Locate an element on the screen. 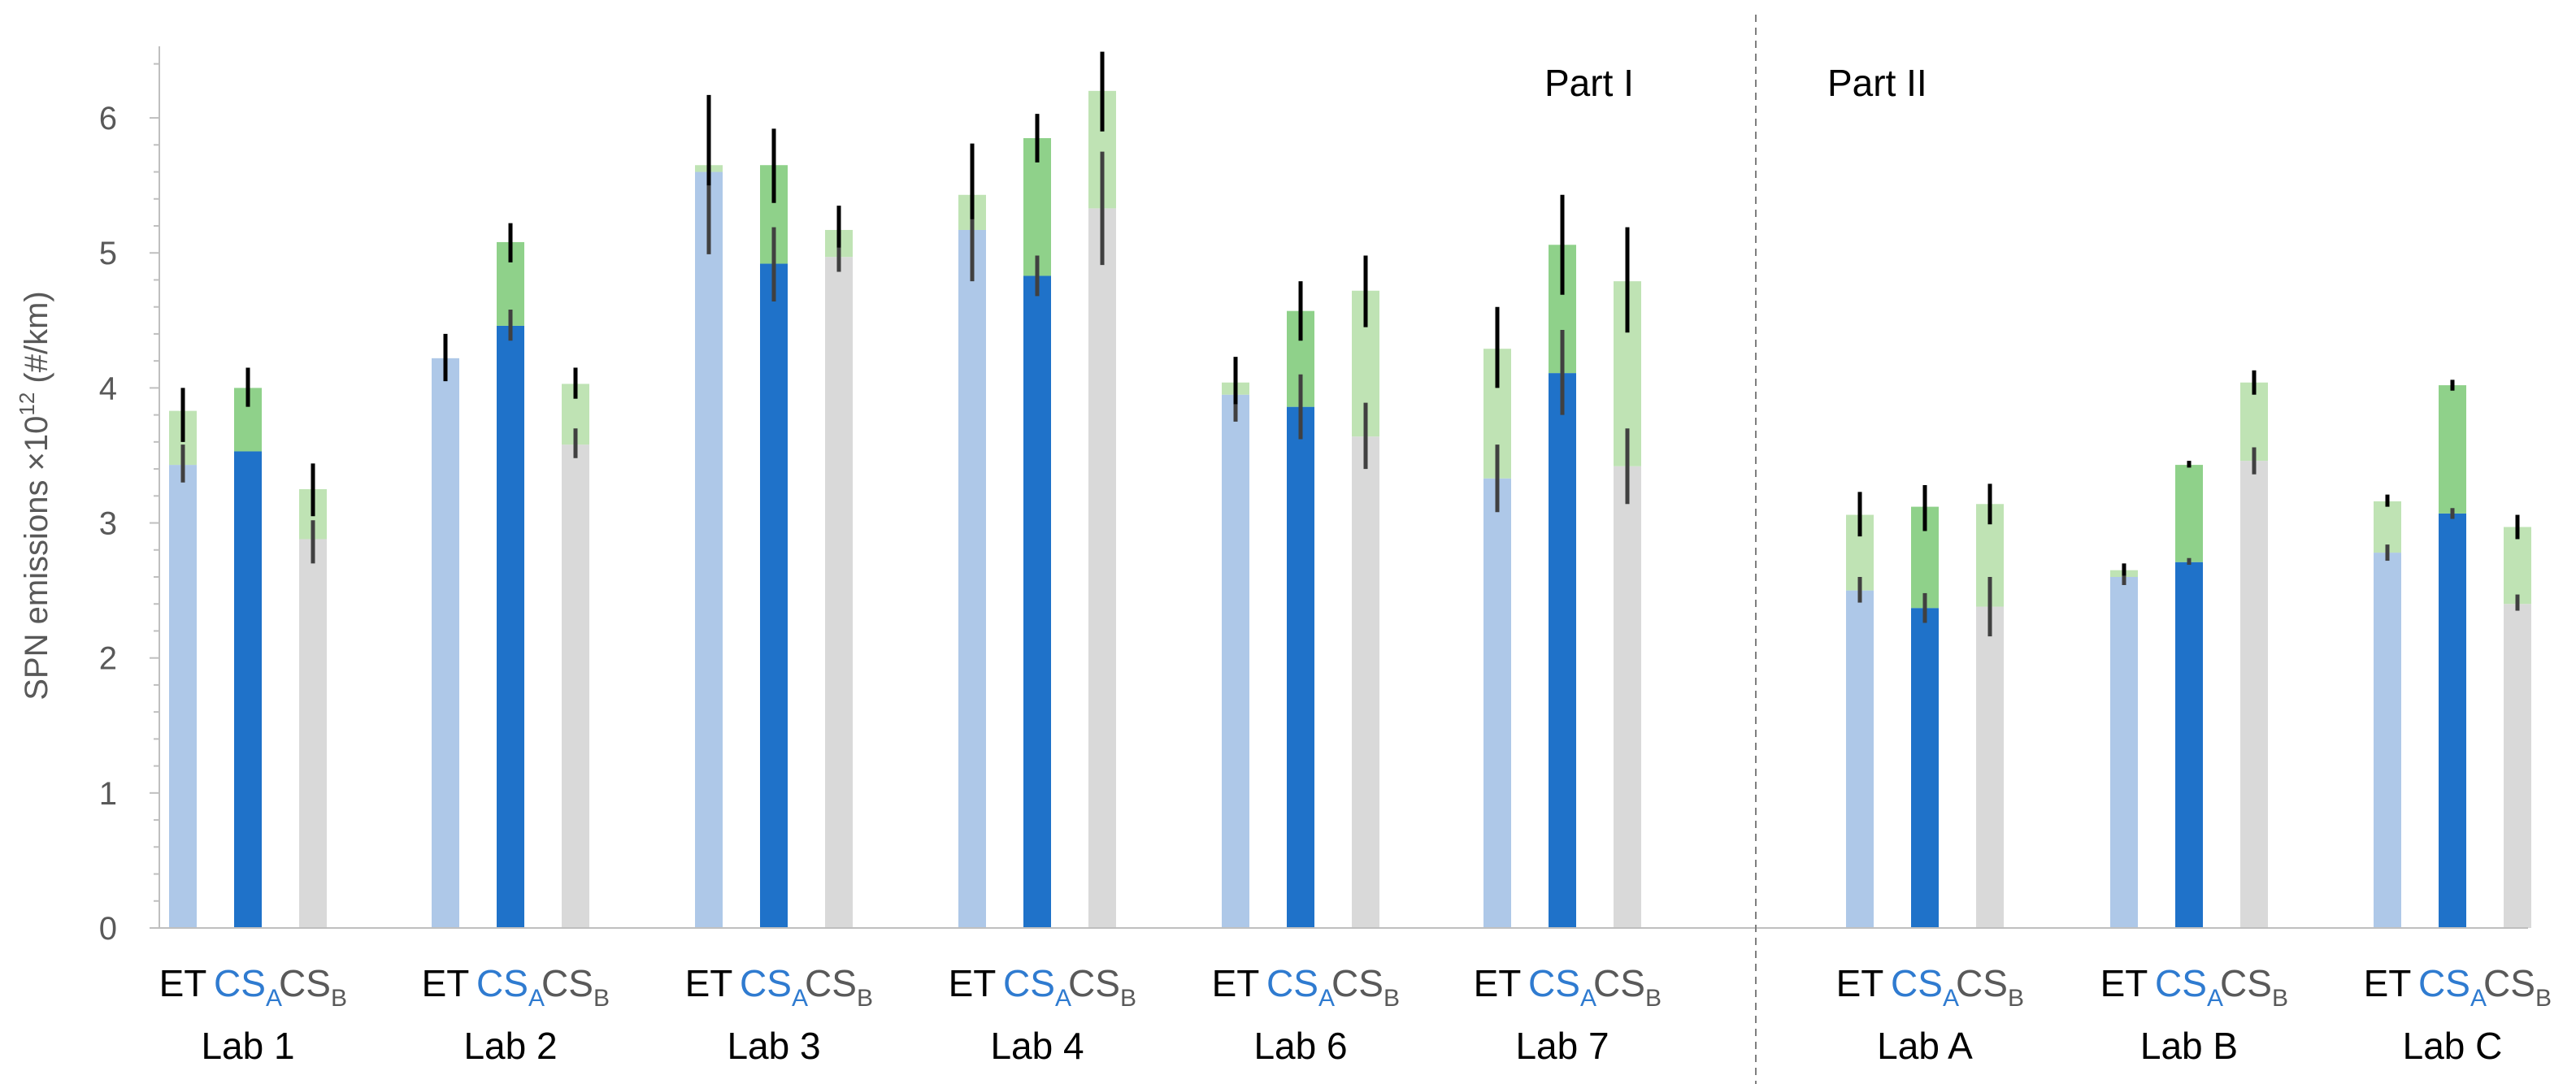  y-tick-label: 4 is located at coordinates (108, 389).